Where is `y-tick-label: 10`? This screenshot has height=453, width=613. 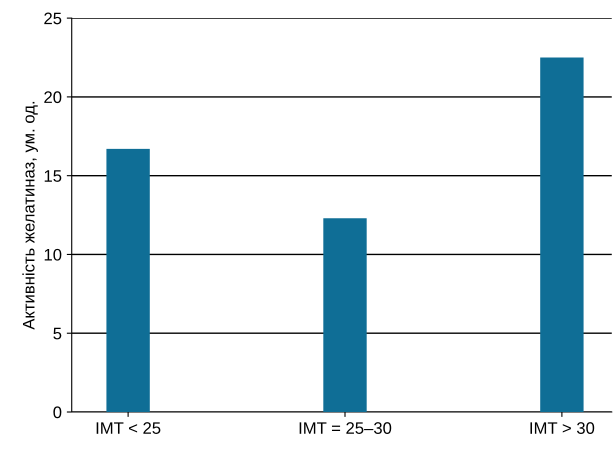
y-tick-label: 10 is located at coordinates (53, 254).